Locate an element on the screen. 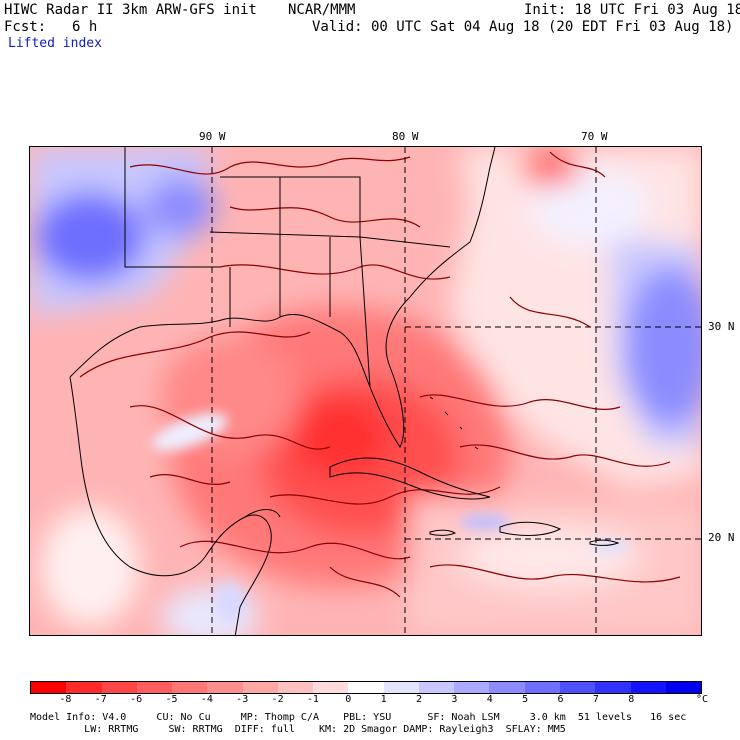 The height and width of the screenshot is (740, 740). colorbar-tick-label: -4 is located at coordinates (206, 699).